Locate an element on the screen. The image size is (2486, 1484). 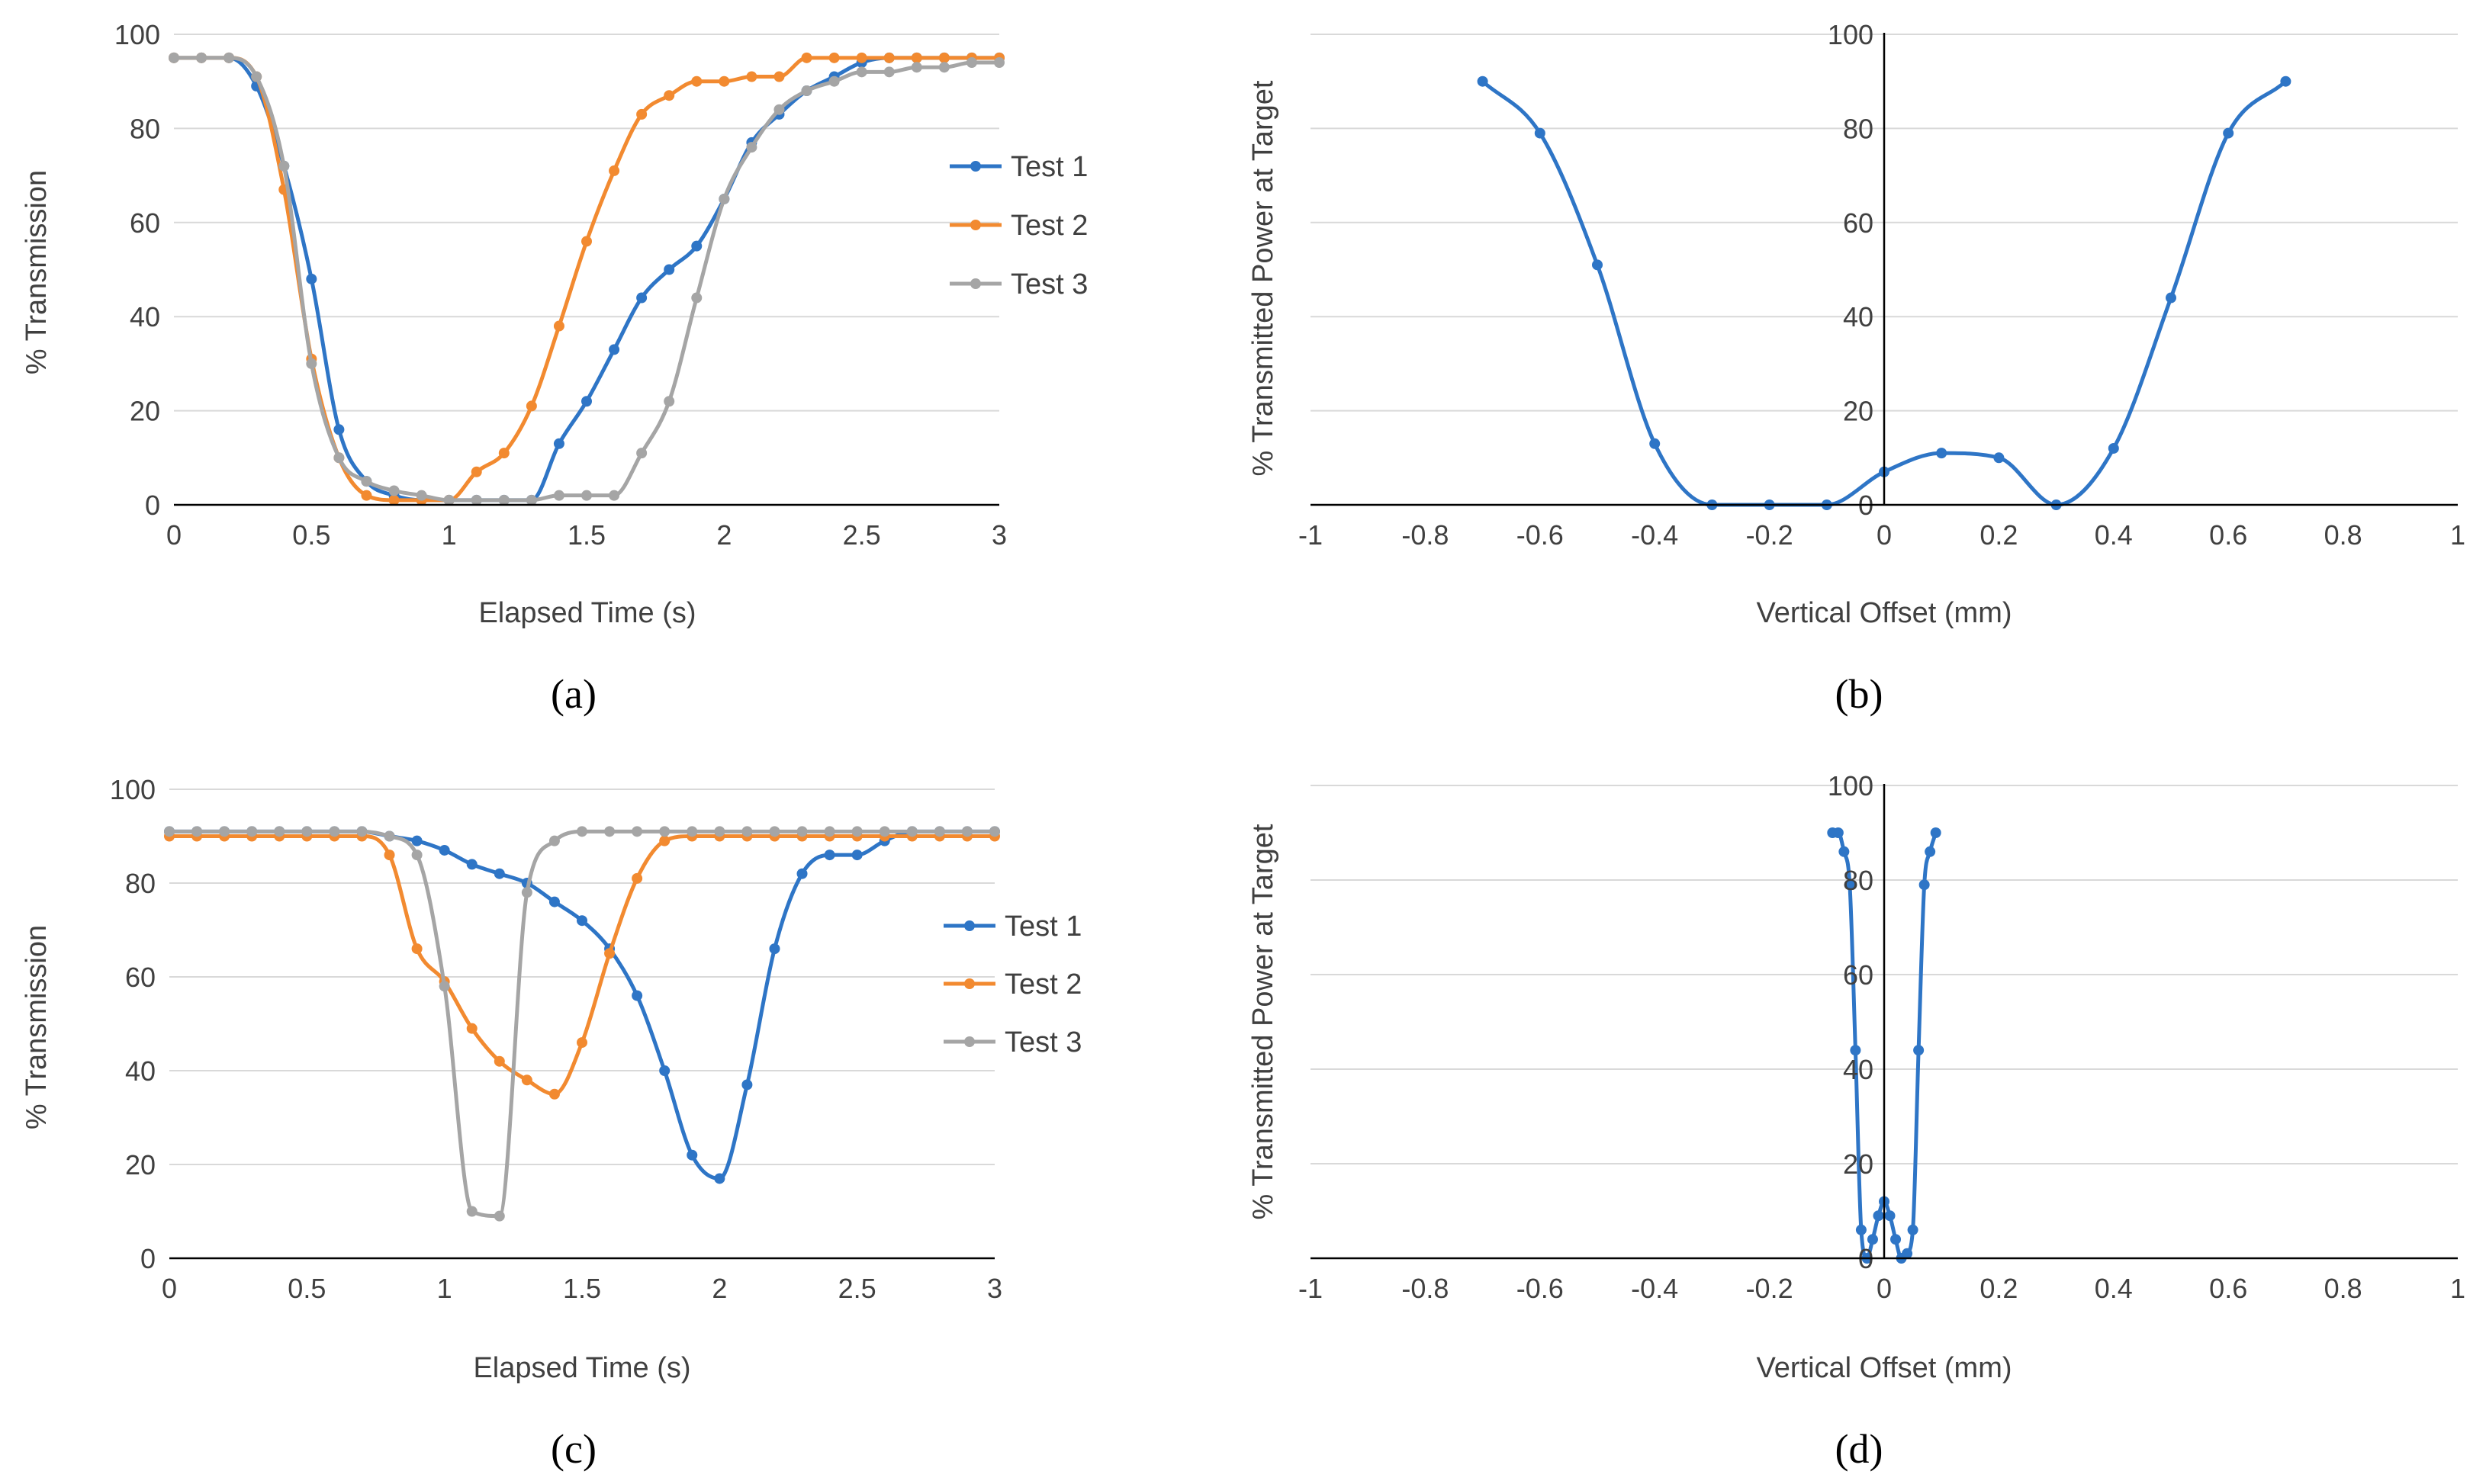
panel-c-legend: Test 1 Test 2 Test 3 is located at coordinates (1013, 984).